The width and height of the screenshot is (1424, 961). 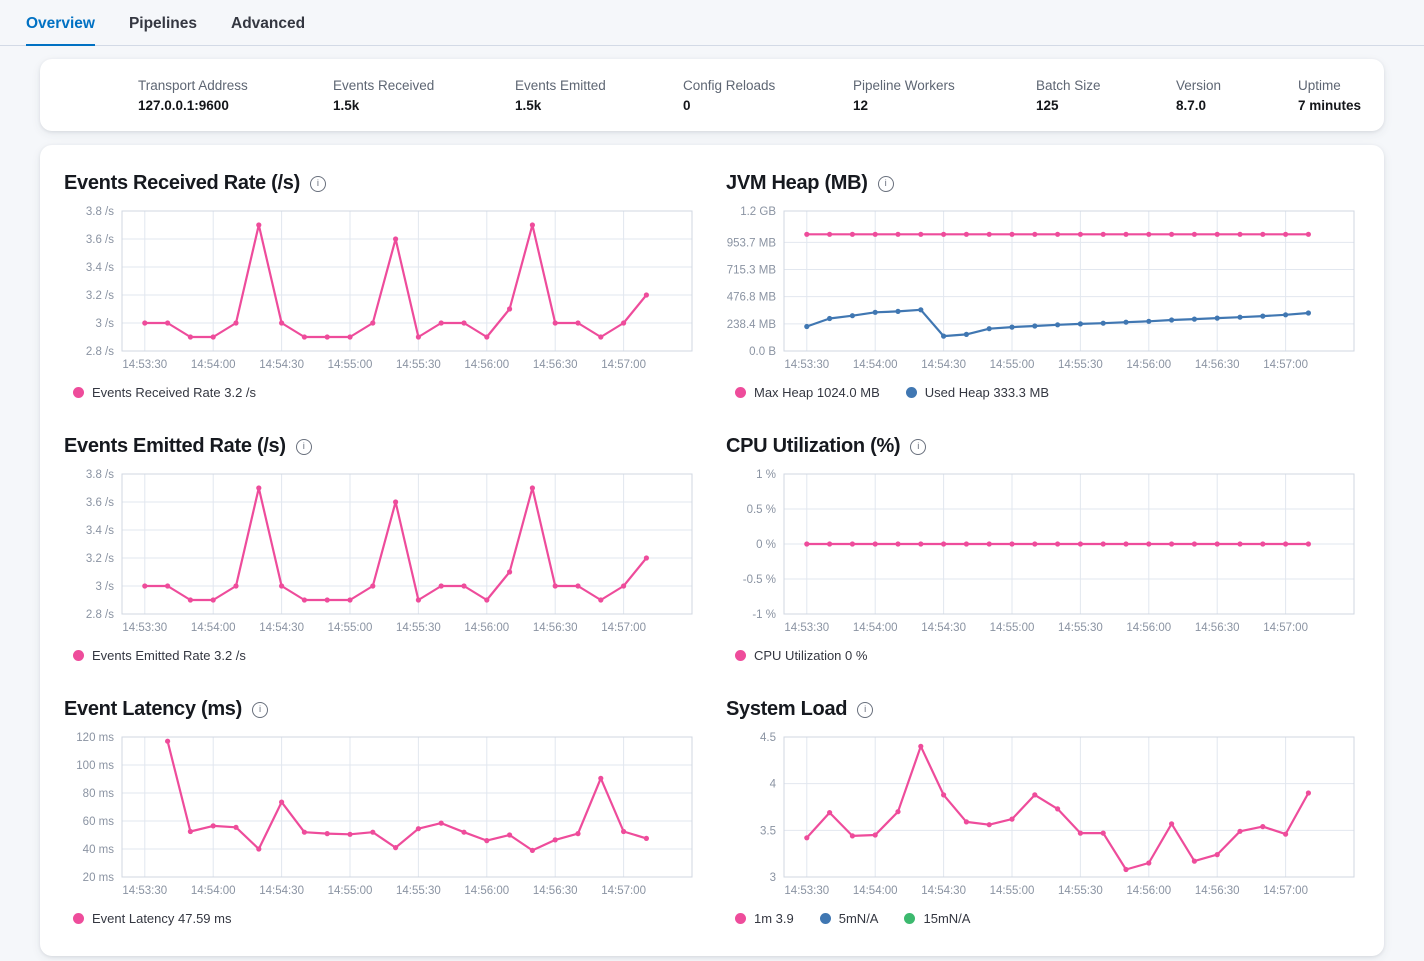 I want to click on stat-value: 7 minutes, so click(x=1330, y=105).